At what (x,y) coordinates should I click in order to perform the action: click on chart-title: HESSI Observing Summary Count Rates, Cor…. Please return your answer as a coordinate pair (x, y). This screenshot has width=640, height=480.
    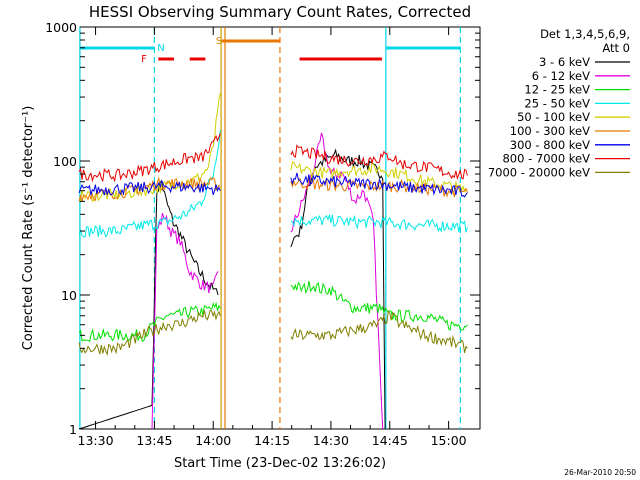
    Looking at the image, I should click on (280, 12).